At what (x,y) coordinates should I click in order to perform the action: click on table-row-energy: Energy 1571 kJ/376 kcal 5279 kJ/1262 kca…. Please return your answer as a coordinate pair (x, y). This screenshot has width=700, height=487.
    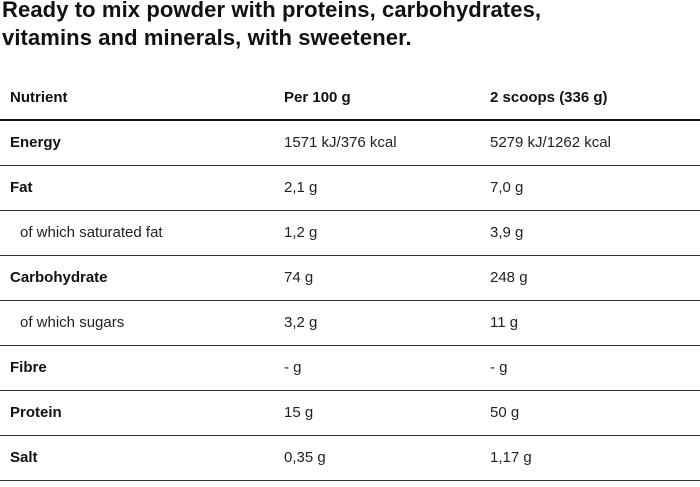
    Looking at the image, I should click on (350, 142).